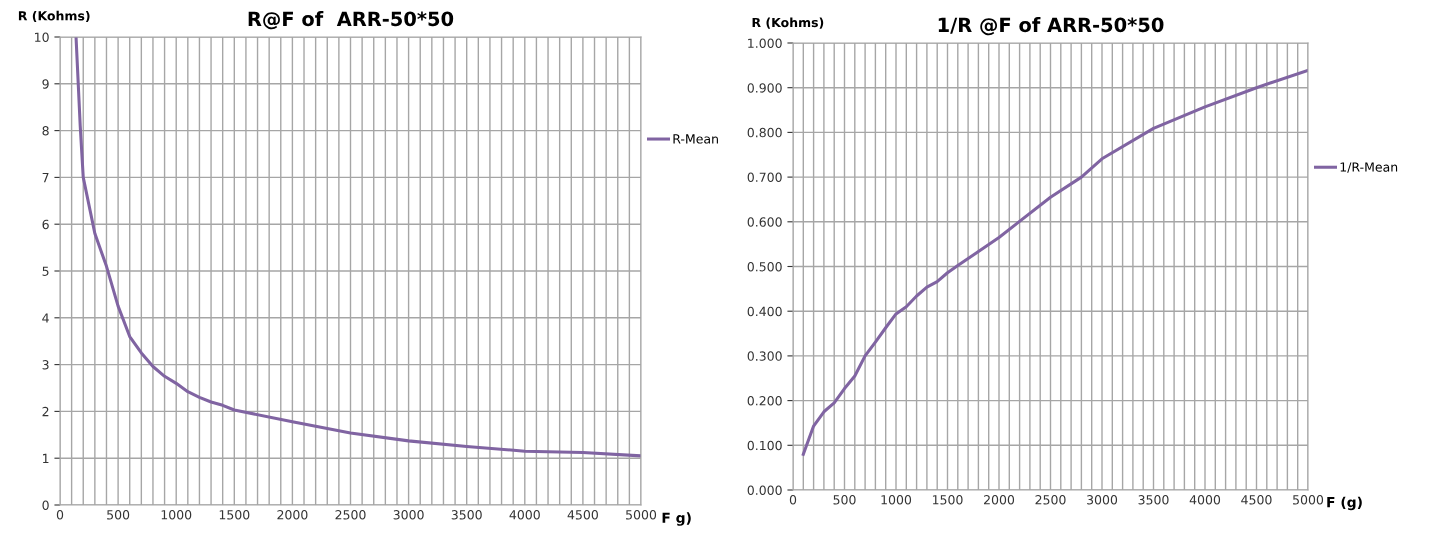  Describe the element at coordinates (1051, 26) in the screenshot. I see `chart-title: 1/R @F of ARR-50*50` at that location.